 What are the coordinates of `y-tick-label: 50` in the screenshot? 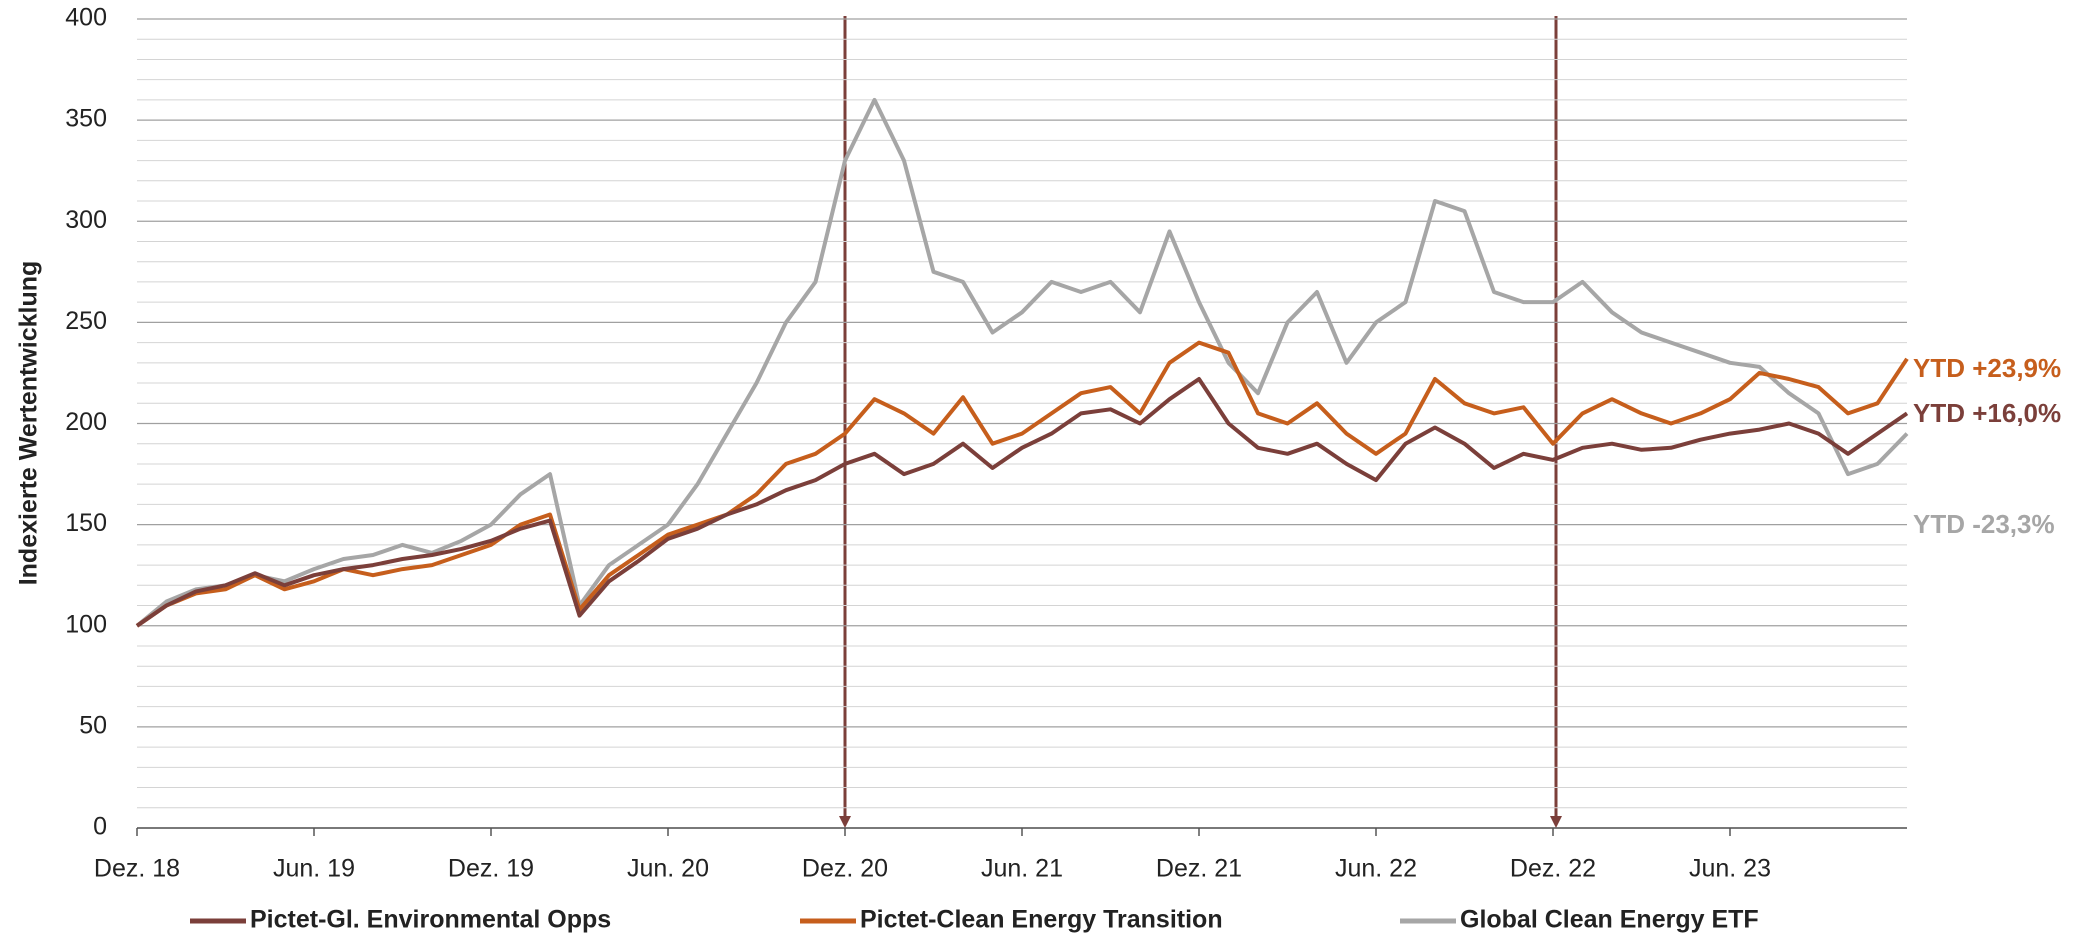 It's located at (93, 725).